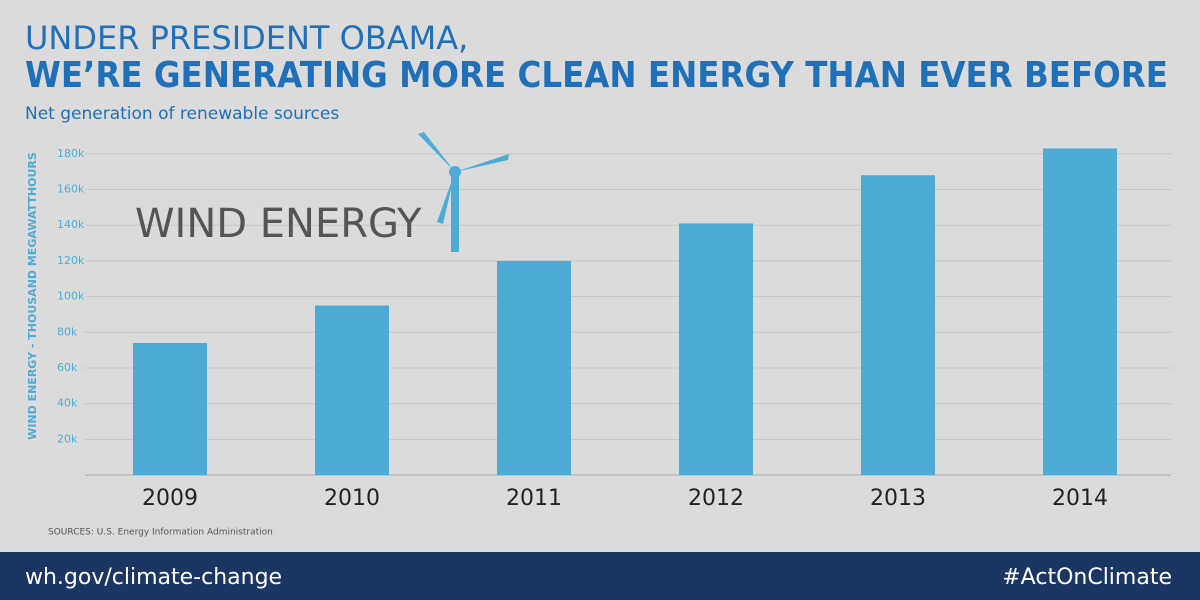 The image size is (1200, 600). What do you see at coordinates (67, 367) in the screenshot?
I see `y-tick-label: 60k` at bounding box center [67, 367].